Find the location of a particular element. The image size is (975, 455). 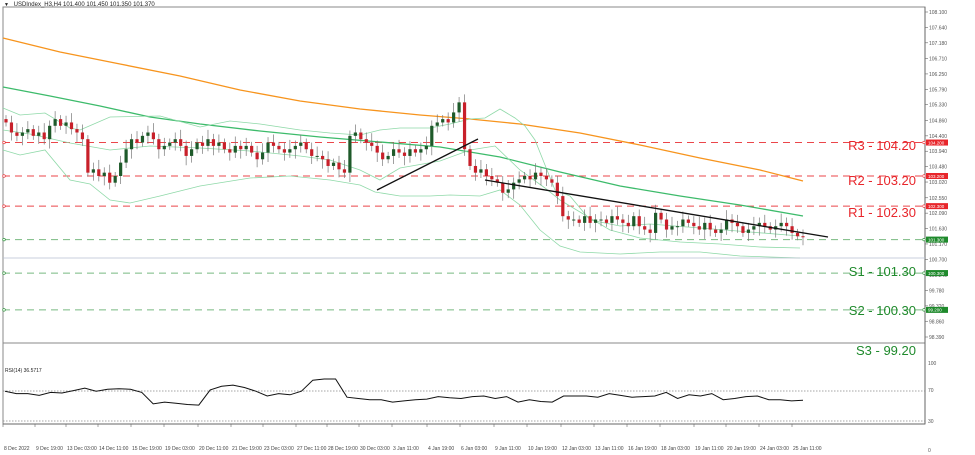

svg-text: 70 is located at coordinates (931, 391).